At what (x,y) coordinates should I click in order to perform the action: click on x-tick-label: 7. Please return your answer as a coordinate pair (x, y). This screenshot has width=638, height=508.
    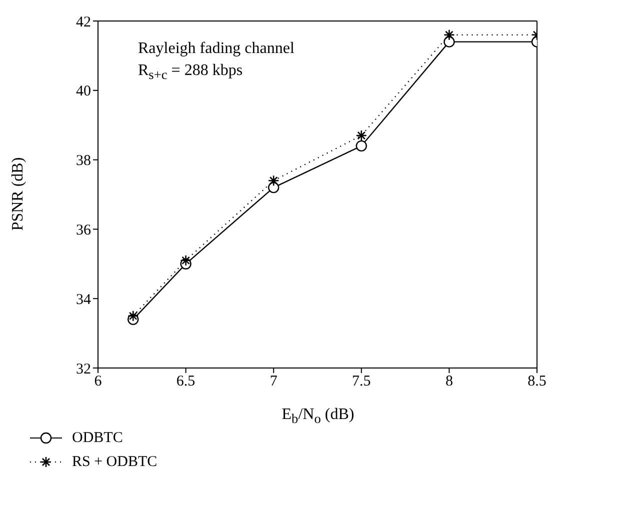
    Looking at the image, I should click on (274, 382).